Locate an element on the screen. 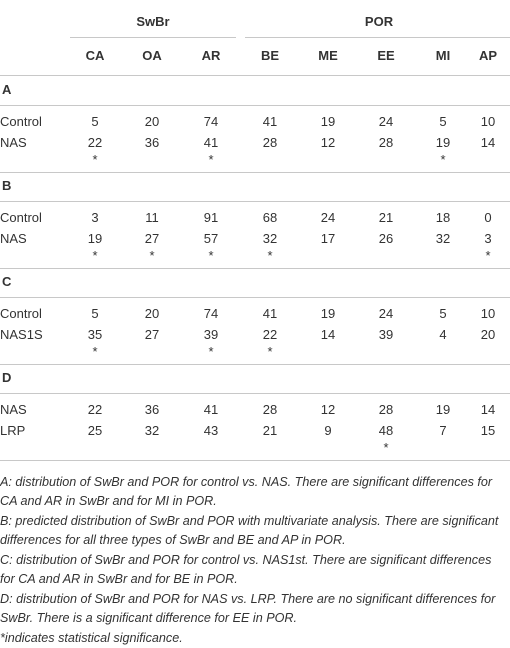 The width and height of the screenshot is (510, 648). column-header: OA is located at coordinates (152, 55).